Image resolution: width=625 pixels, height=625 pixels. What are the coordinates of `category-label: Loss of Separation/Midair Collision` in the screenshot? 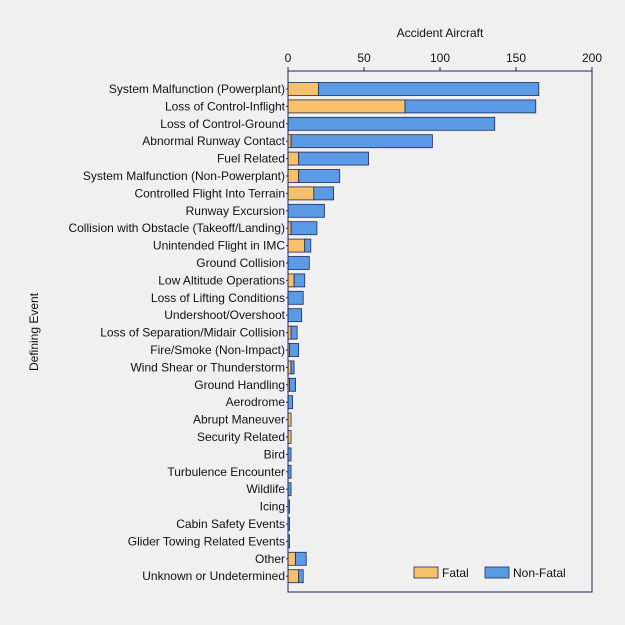 It's located at (192, 333).